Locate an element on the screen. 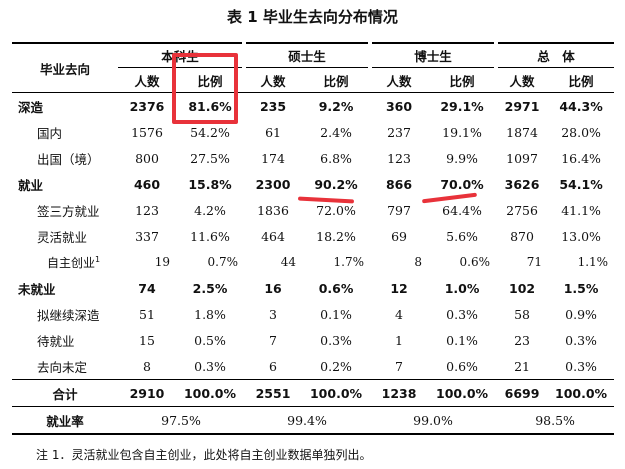 The height and width of the screenshot is (469, 625). row-label: 灵活就业 is located at coordinates (62, 237).